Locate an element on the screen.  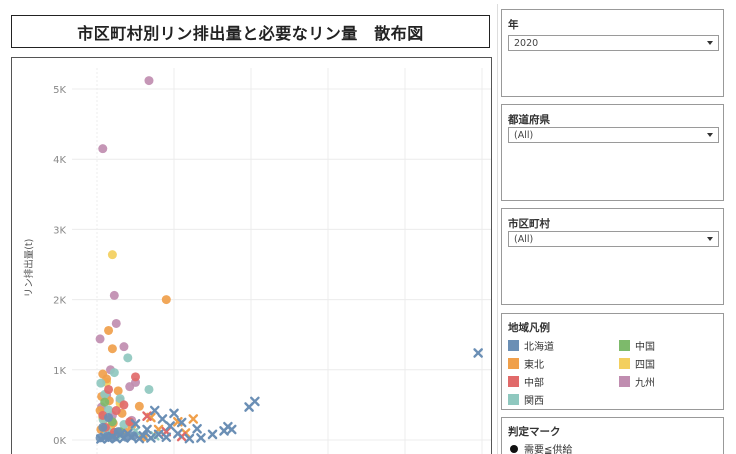
legend-item-tohoku: 東北 is located at coordinates (526, 363).